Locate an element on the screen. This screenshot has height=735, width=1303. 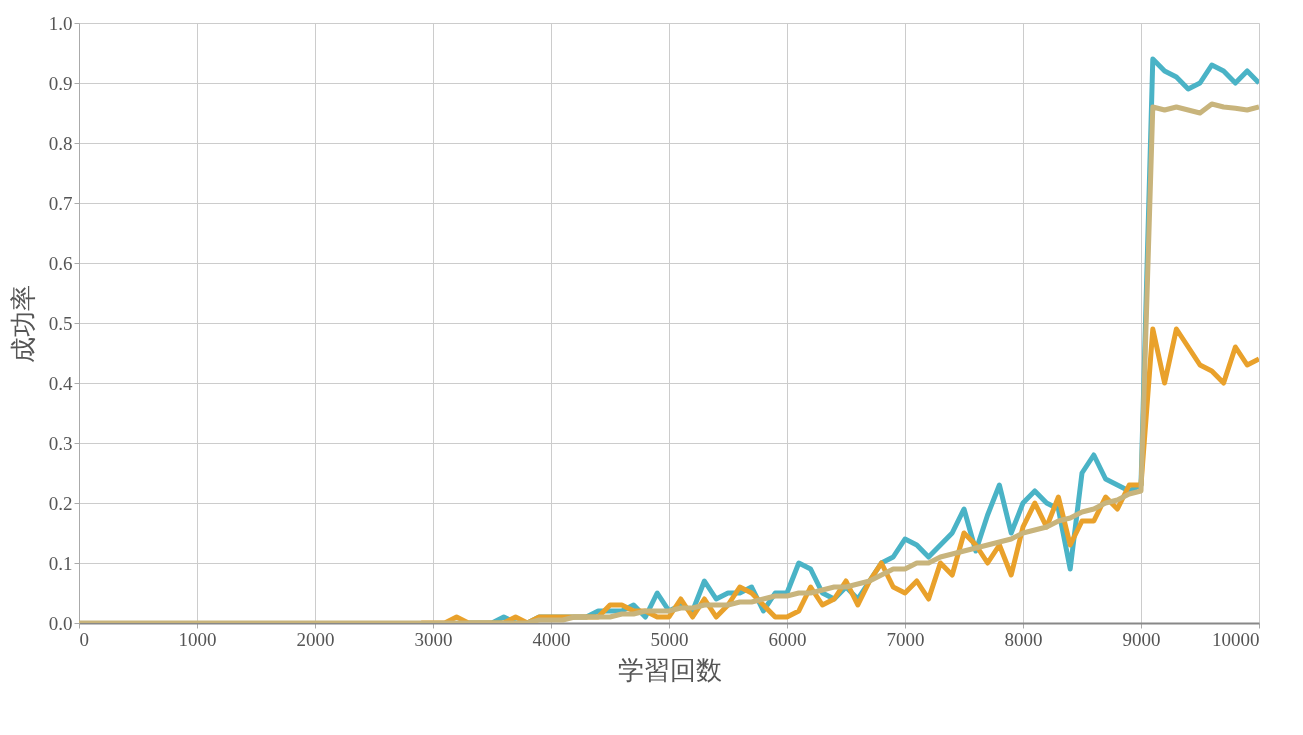
y-tick-label: 0.9 is located at coordinates (60, 83).